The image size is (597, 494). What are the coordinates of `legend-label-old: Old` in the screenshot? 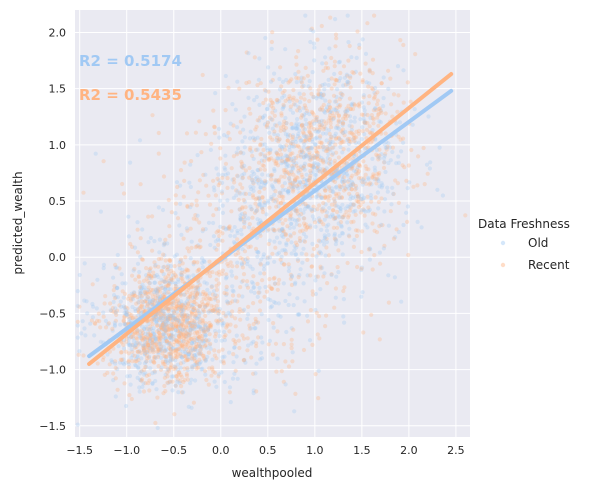 It's located at (538, 243).